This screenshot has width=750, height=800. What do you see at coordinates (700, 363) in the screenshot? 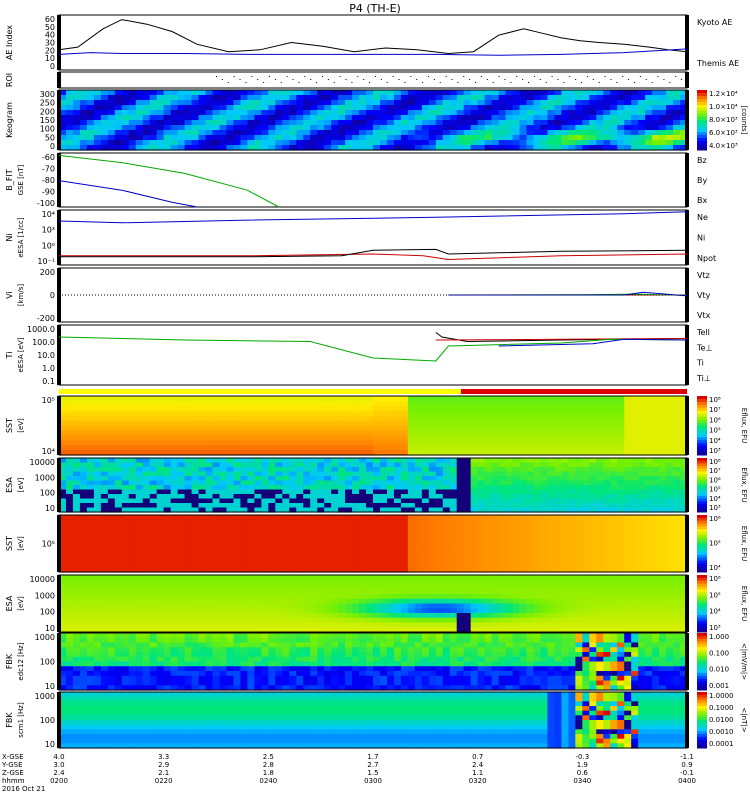
I see `legend-entry: Ti` at bounding box center [700, 363].